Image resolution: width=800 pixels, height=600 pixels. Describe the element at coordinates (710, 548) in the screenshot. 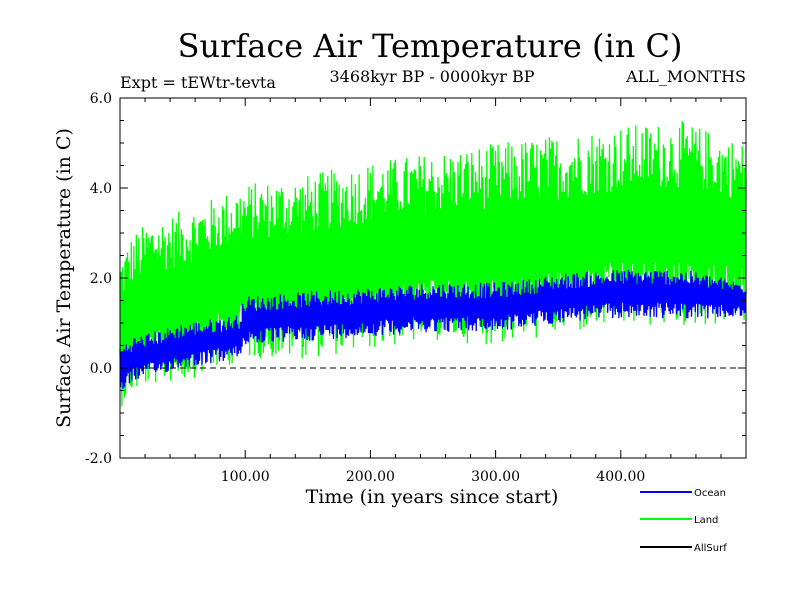

I see `legend-label-allsurf: AllSurf` at that location.